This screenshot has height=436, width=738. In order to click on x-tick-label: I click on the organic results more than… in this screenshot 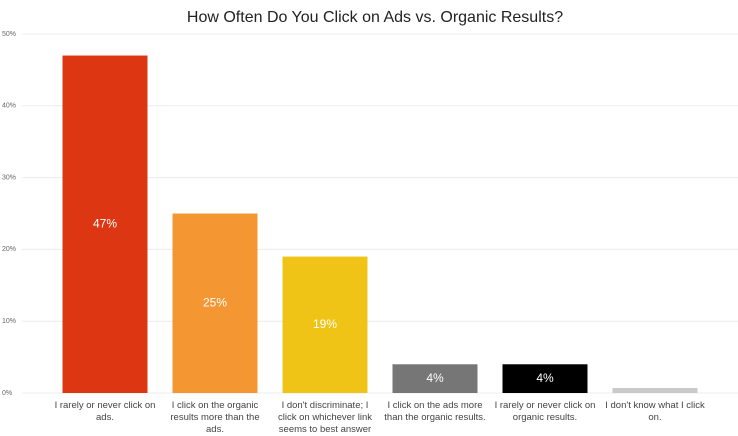, I will do `click(215, 417)`.